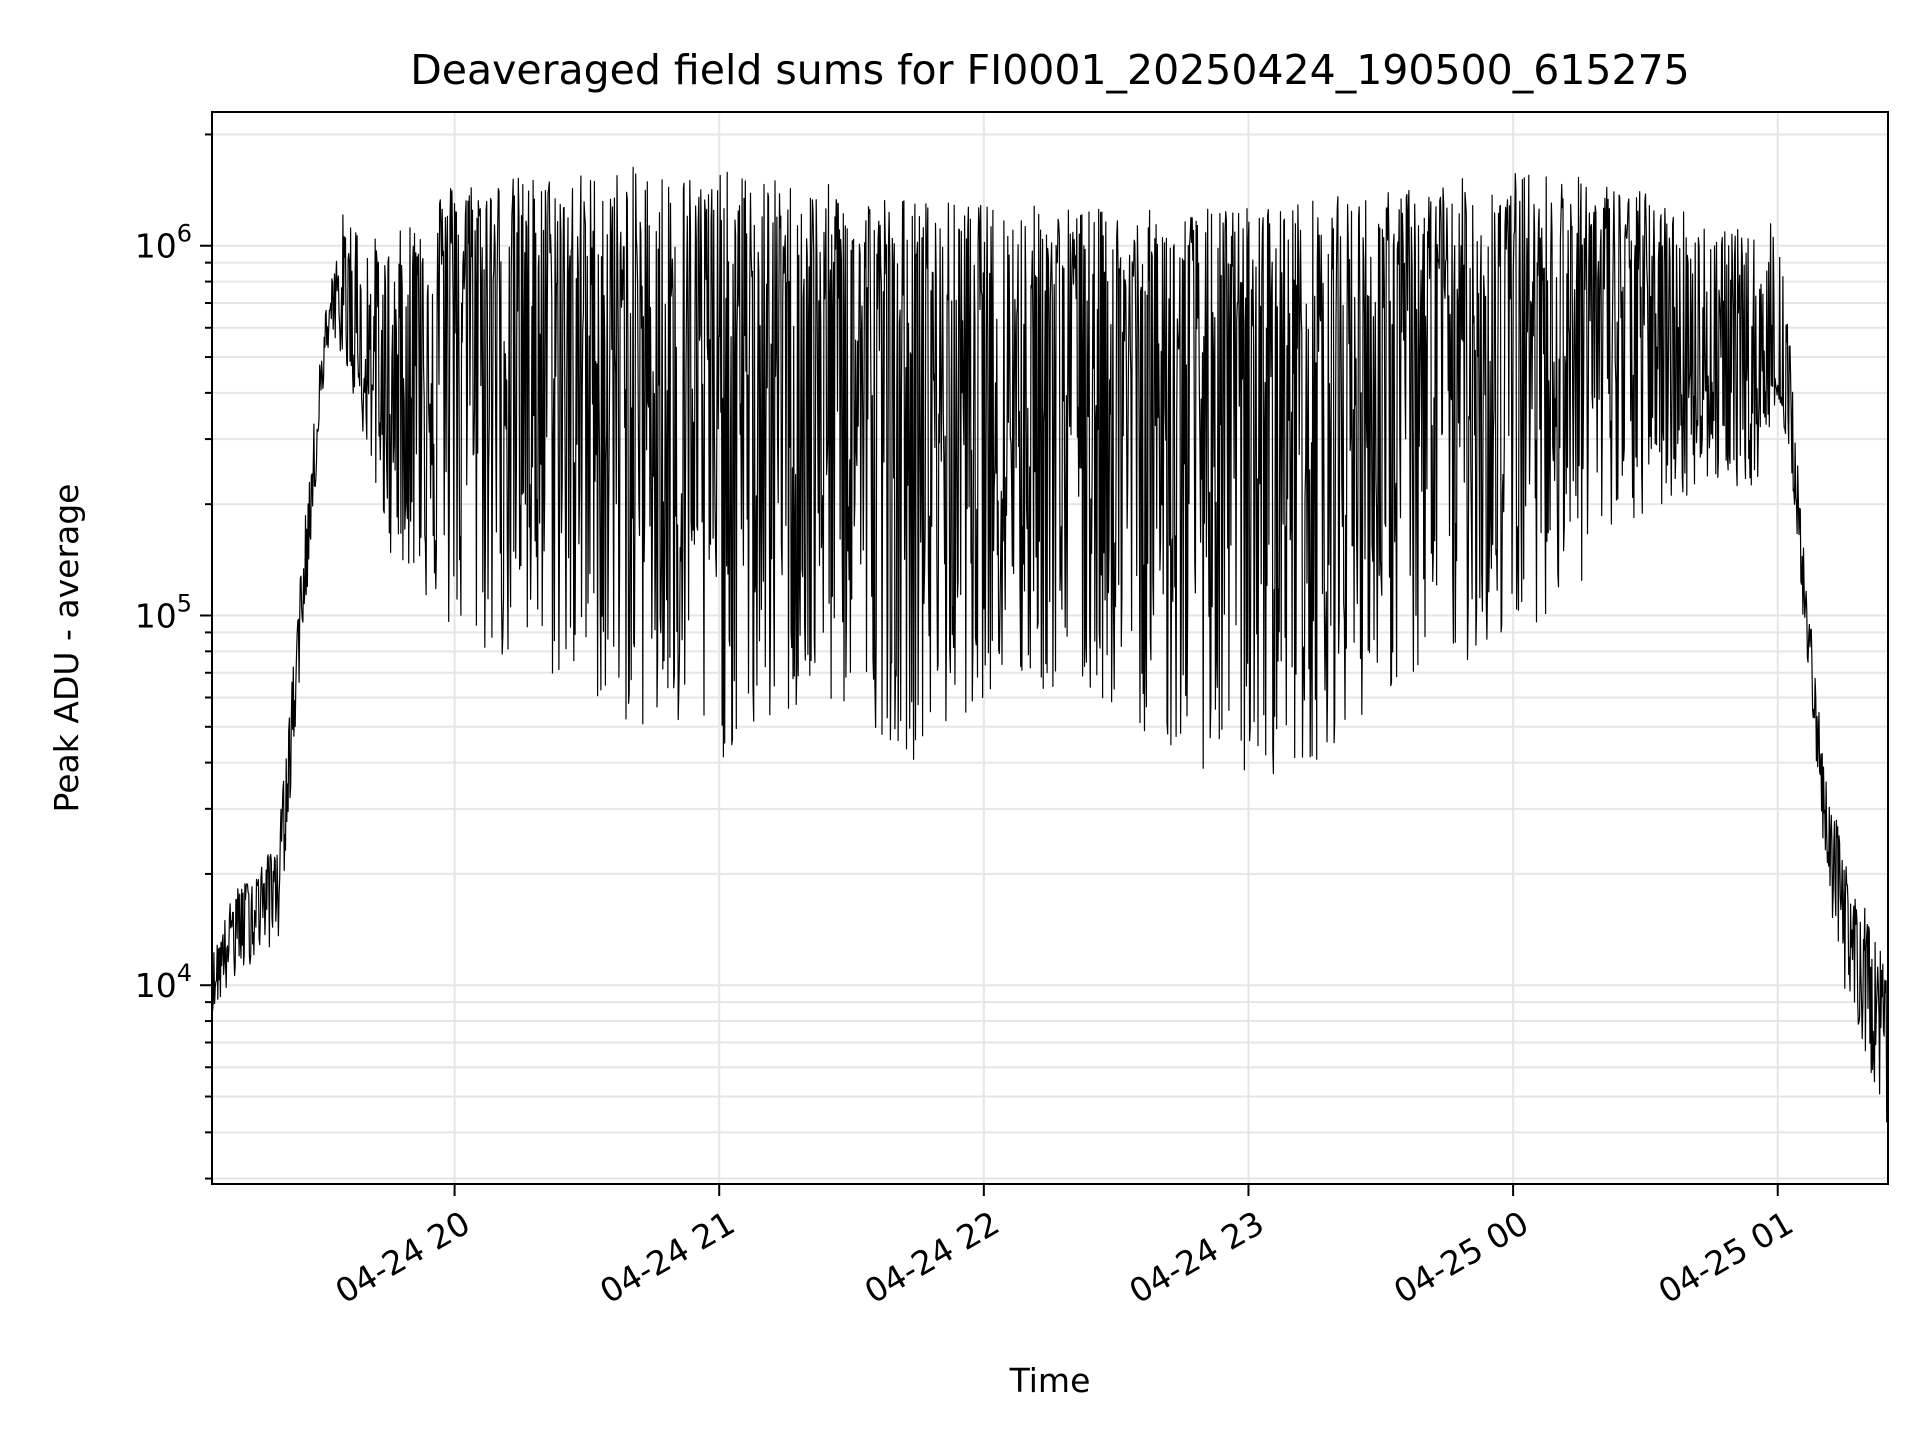 The width and height of the screenshot is (1920, 1440). I want to click on y-tick-label: 10⁶, so click(163, 243).